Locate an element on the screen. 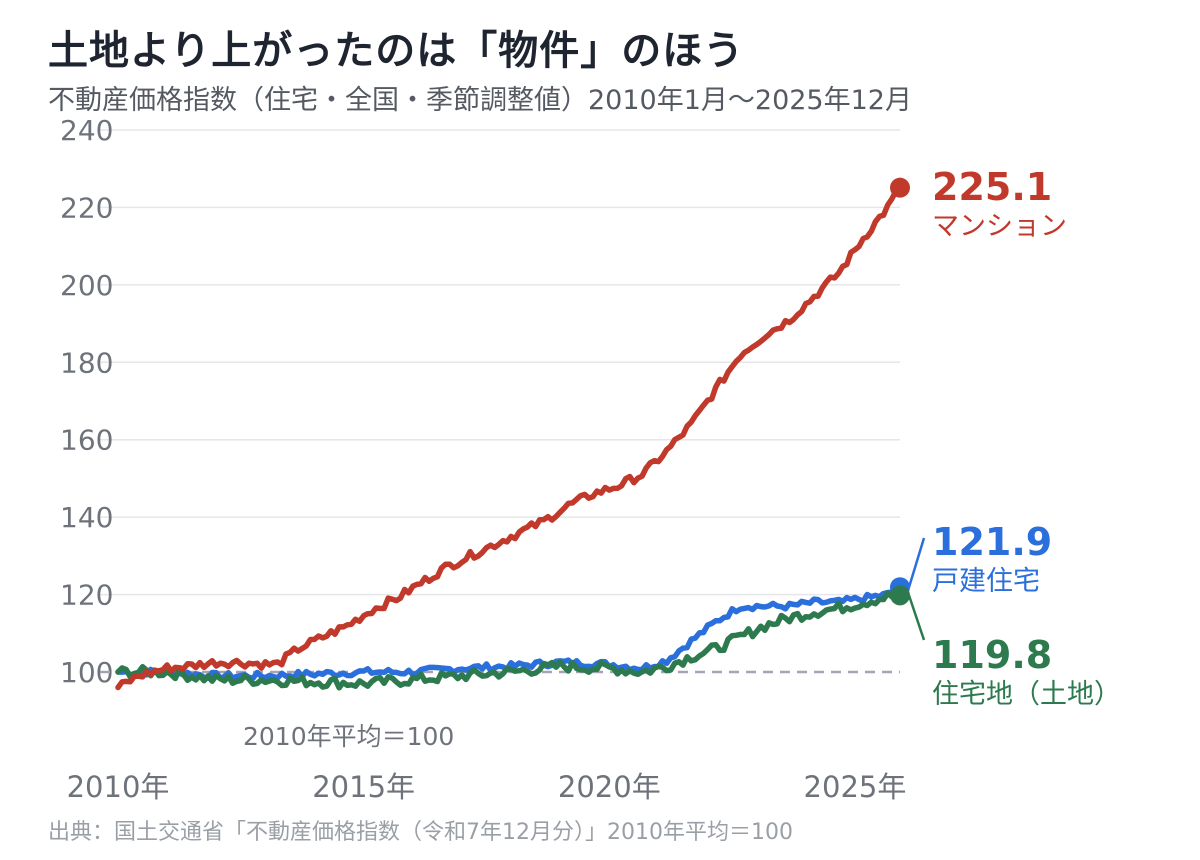 This screenshot has height=860, width=1200. x-axis-ticks: 2010年 2015年 2020年 2025年 is located at coordinates (487, 787).